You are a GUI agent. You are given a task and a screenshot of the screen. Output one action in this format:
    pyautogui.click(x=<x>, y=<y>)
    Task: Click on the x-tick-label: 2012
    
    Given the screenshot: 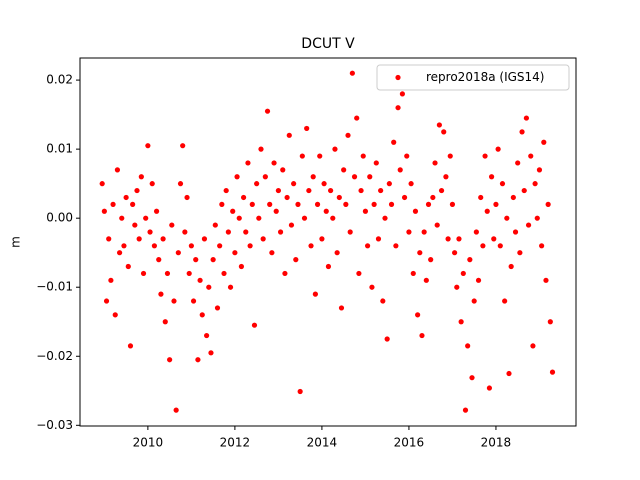 What is the action you would take?
    pyautogui.click(x=235, y=443)
    